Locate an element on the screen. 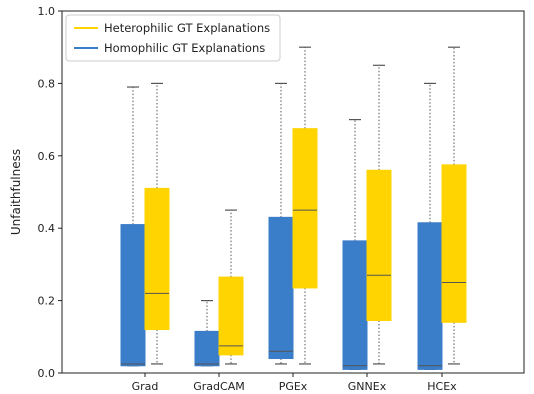  box-homophilic-hcex is located at coordinates (430, 226).